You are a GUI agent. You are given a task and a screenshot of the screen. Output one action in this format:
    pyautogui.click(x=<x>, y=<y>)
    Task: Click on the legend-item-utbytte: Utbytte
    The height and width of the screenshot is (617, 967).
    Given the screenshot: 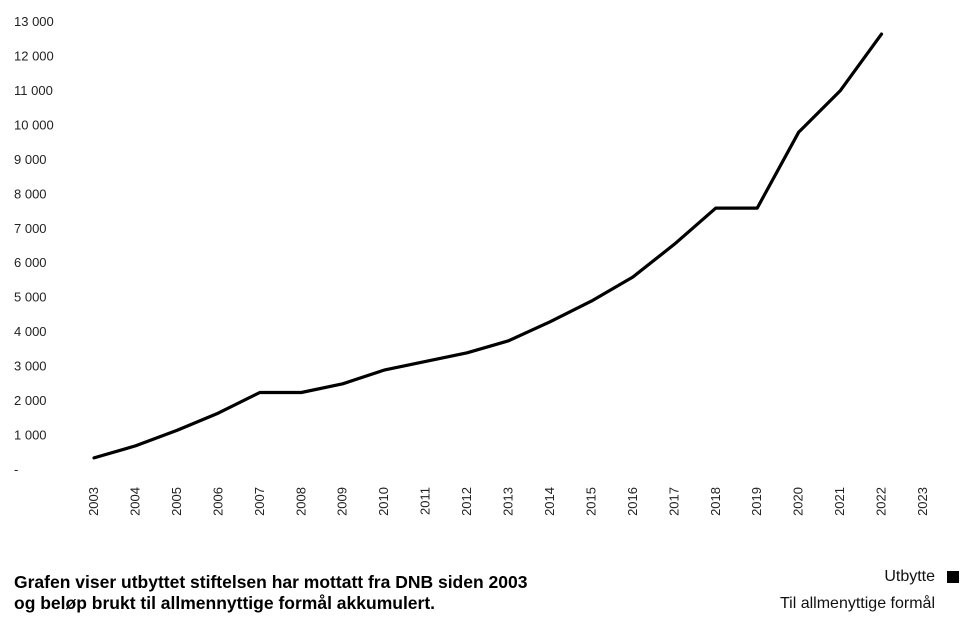 What is the action you would take?
    pyautogui.click(x=869, y=576)
    